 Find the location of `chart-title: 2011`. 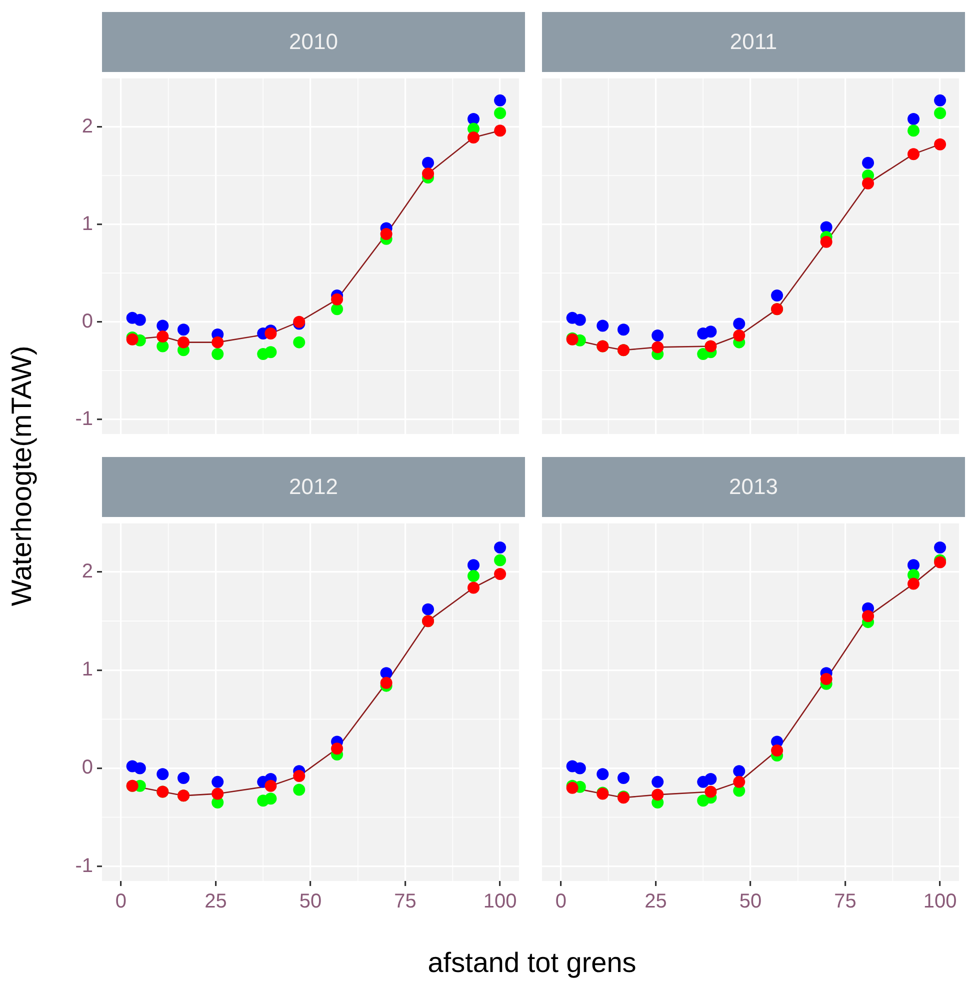

chart-title: 2011 is located at coordinates (753, 42).